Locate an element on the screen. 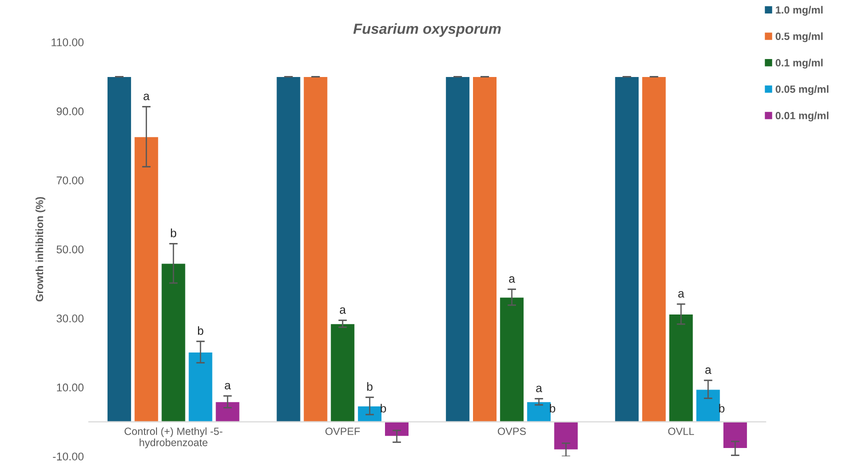 This screenshot has width=846, height=468. legend-label: 1.0 mg/ml is located at coordinates (799, 11).